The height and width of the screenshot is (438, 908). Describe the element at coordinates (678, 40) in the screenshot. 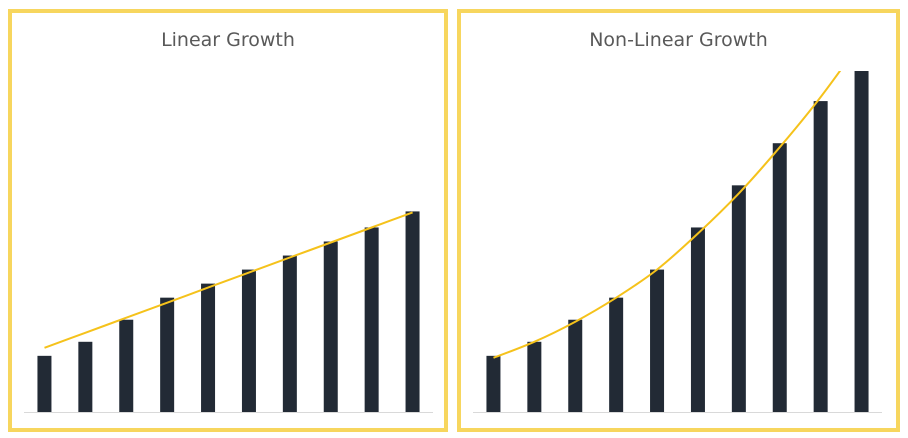

I see `chart-title-non-linear: Non-Linear Growth` at that location.